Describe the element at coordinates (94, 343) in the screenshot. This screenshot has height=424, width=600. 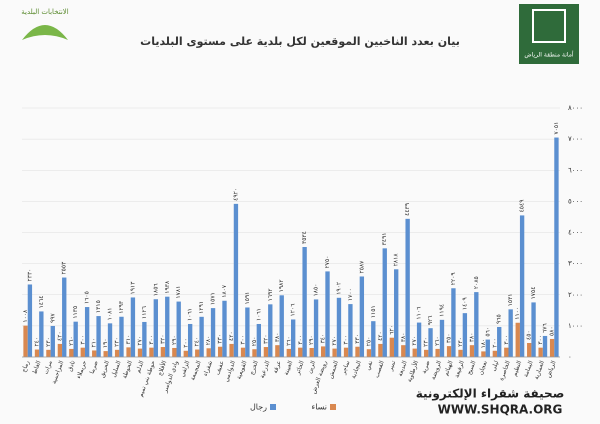
I see `data-label: ٢١٠` at that location.